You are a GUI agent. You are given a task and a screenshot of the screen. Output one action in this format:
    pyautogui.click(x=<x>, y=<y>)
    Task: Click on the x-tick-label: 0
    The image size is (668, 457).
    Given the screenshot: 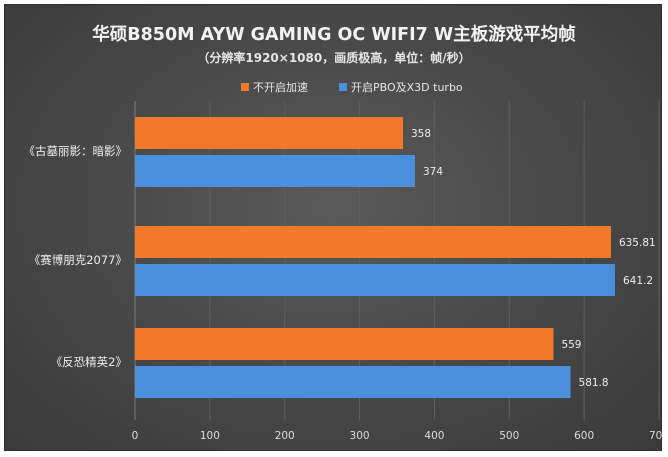 What is the action you would take?
    pyautogui.click(x=135, y=436)
    